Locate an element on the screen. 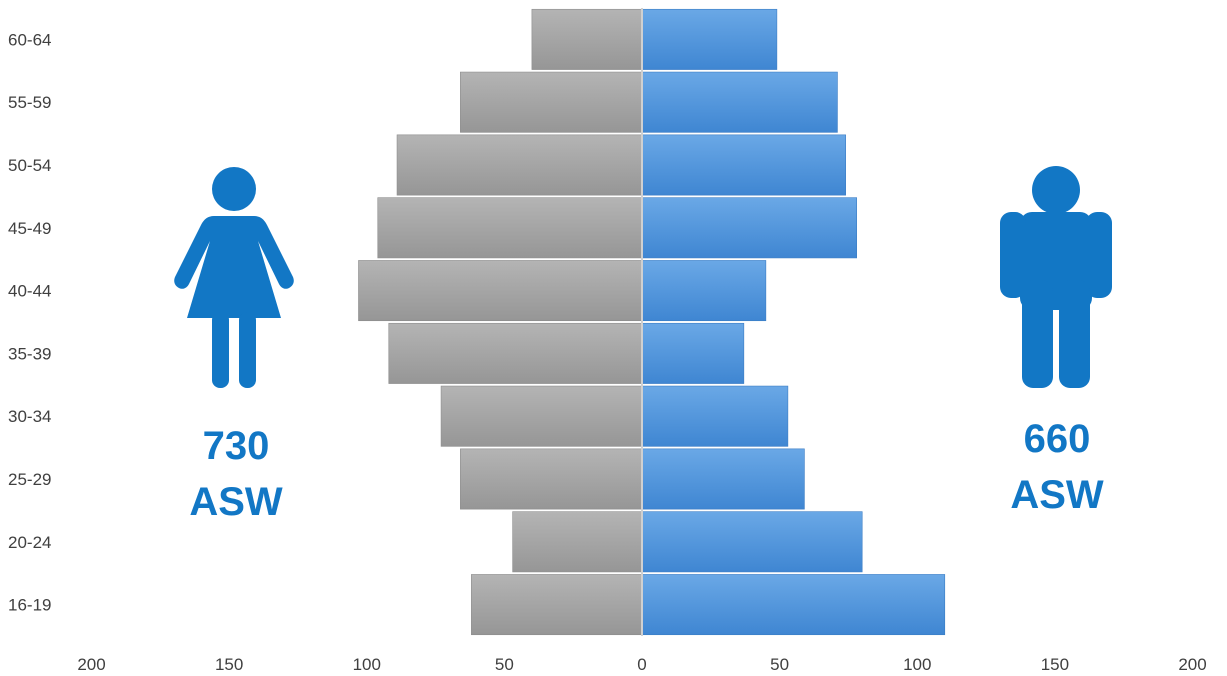 The height and width of the screenshot is (676, 1227). male-person-icon is located at coordinates (1056, 277).